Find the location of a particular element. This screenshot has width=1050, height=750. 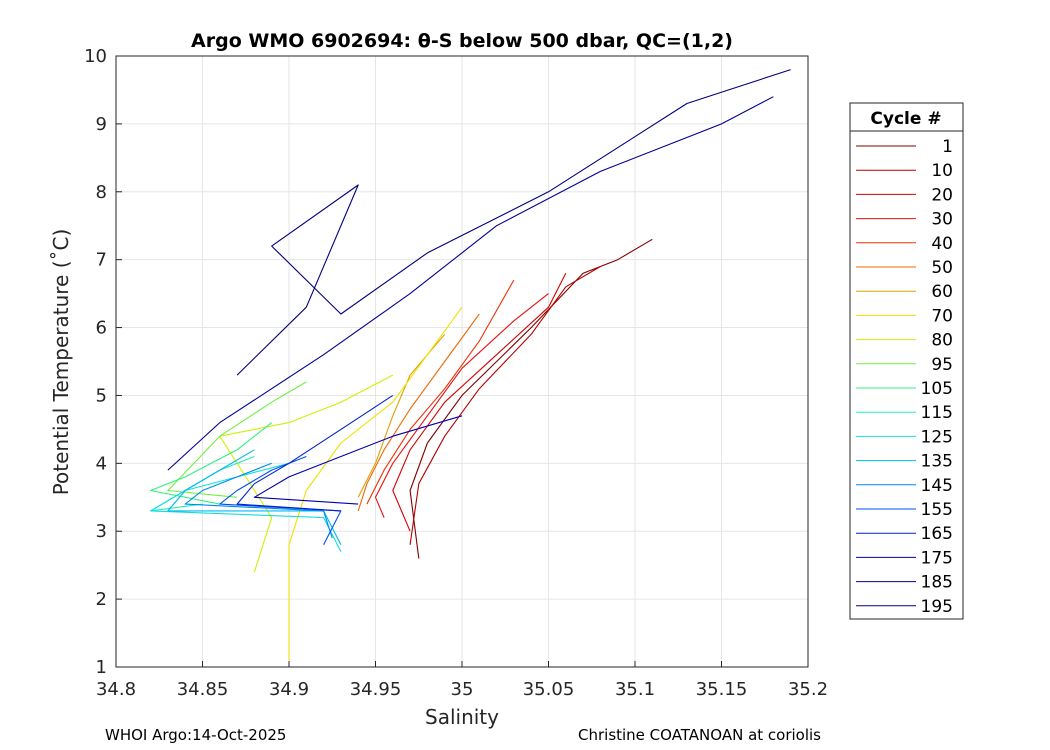

legend-label: 80 is located at coordinates (942, 341).